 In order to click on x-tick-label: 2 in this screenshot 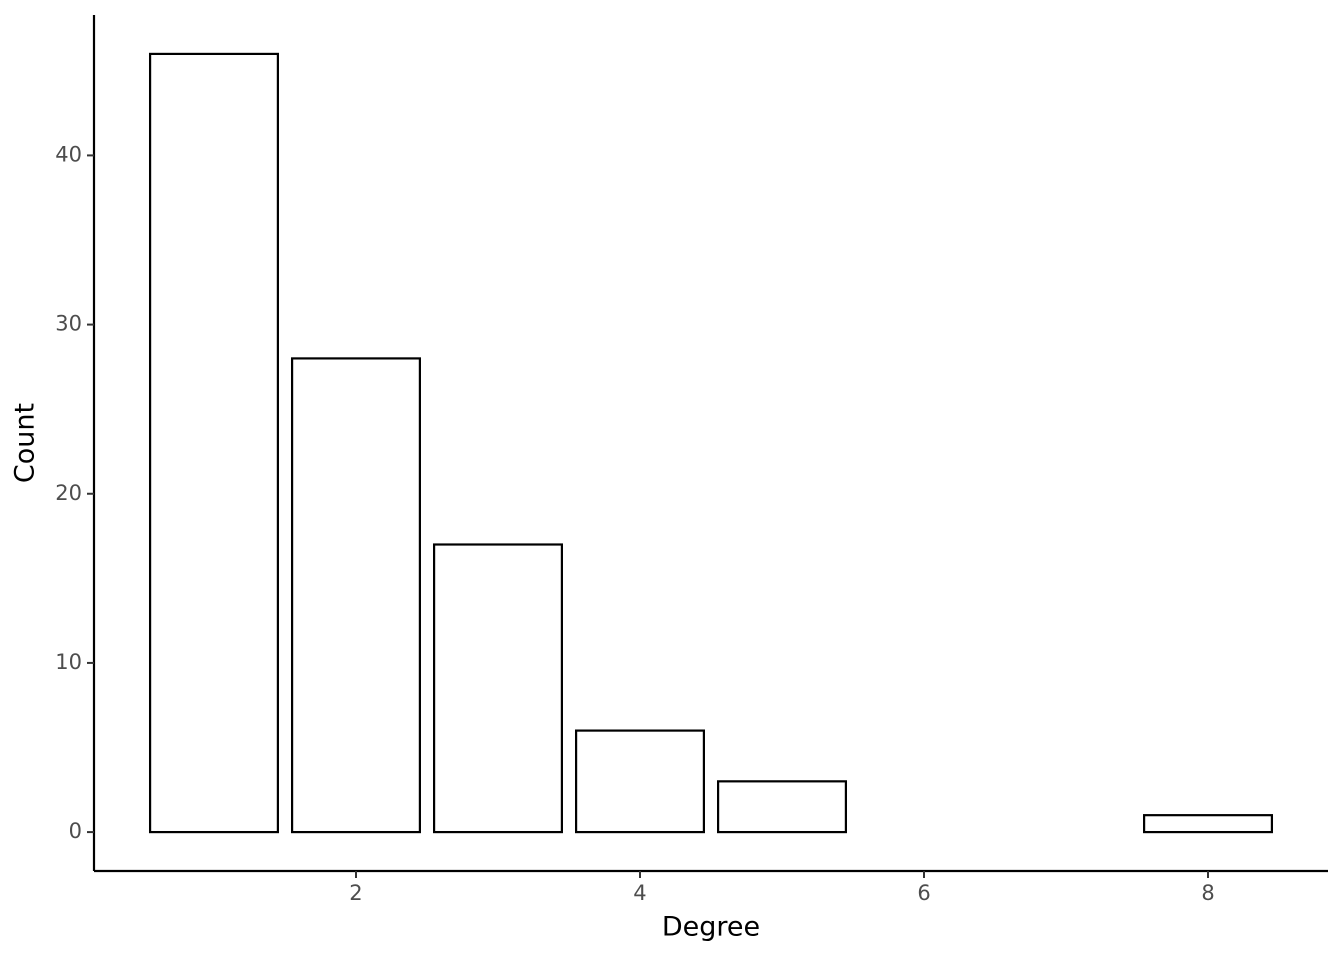, I will do `click(355, 893)`.